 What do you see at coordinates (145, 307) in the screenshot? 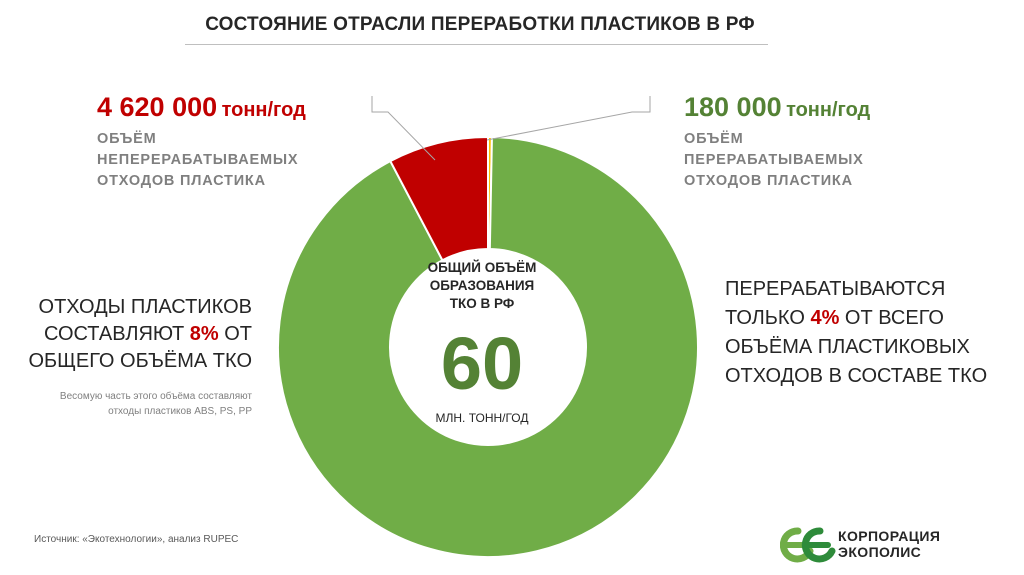
I see `plastic-note-line-1: ОТХОДЫ ПЛАСТИКОВ` at bounding box center [145, 307].